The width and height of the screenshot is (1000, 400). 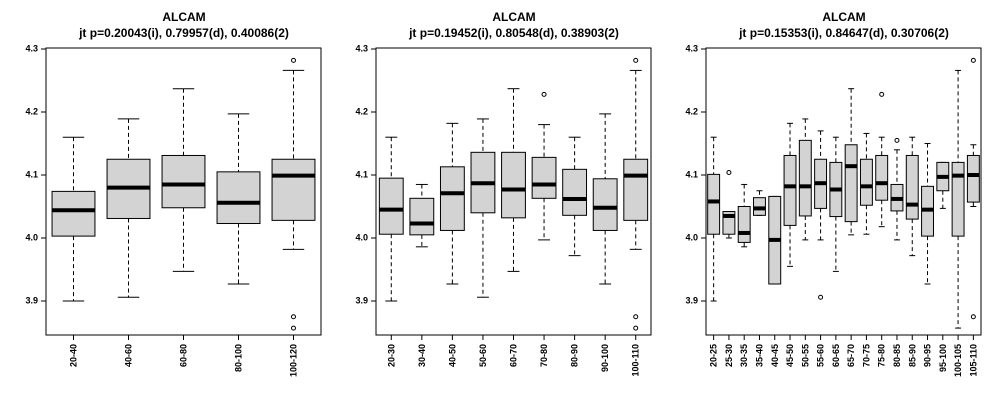 What do you see at coordinates (775, 281) in the screenshot?
I see `box-40-45: 40-45` at bounding box center [775, 281].